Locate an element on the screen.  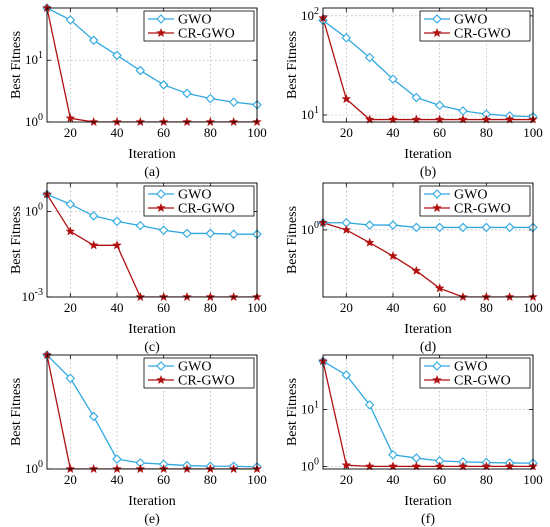
subfigure-caption: (a) is located at coordinates (152, 172).